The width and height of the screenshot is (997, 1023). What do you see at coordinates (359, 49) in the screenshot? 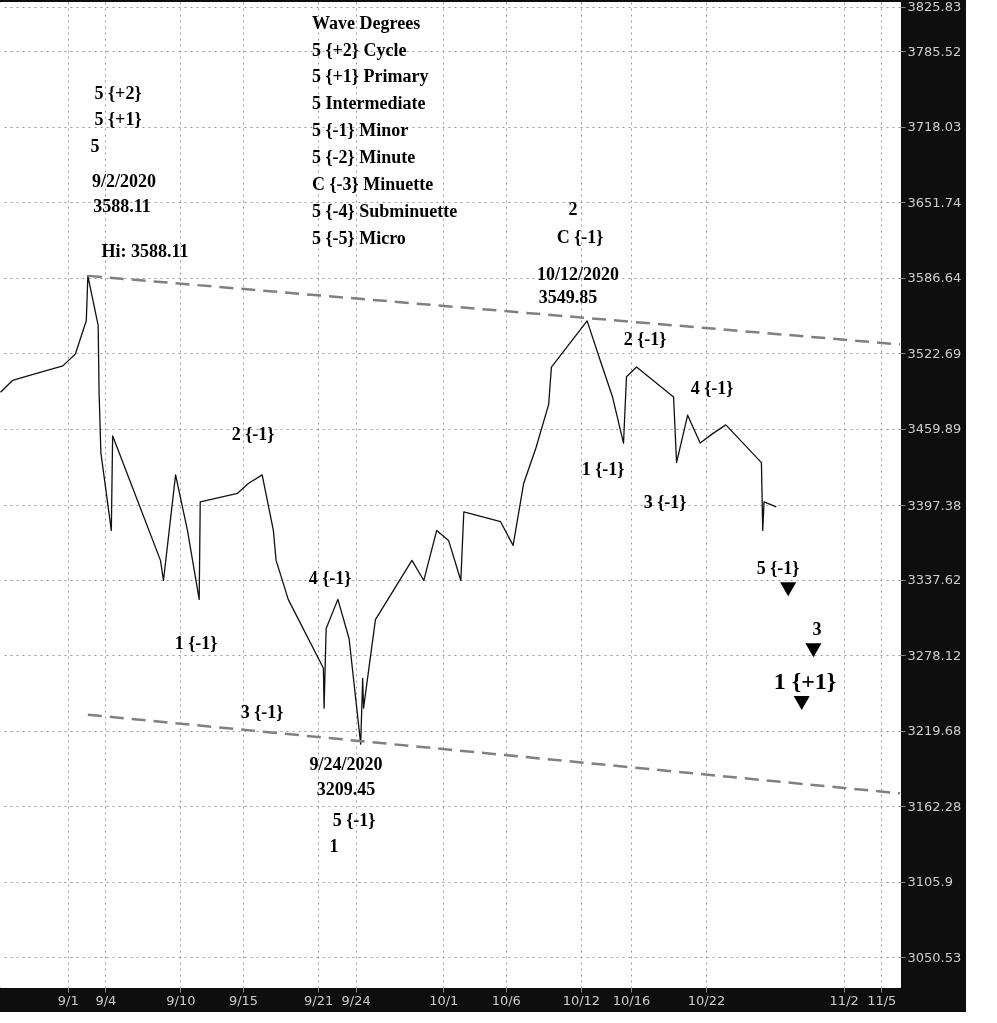
I see `annotation: 5 {+2} Cycle` at bounding box center [359, 49].